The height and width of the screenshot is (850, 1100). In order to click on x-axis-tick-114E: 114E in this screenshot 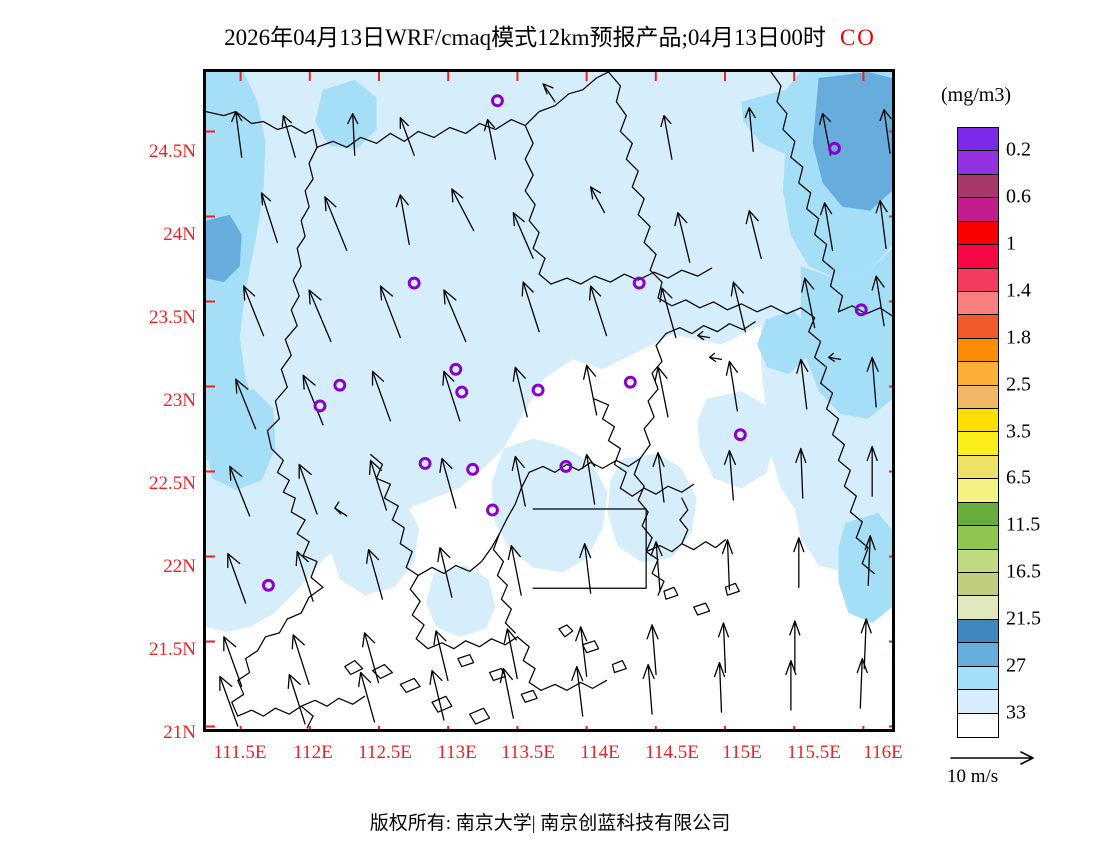, I will do `click(600, 752)`.